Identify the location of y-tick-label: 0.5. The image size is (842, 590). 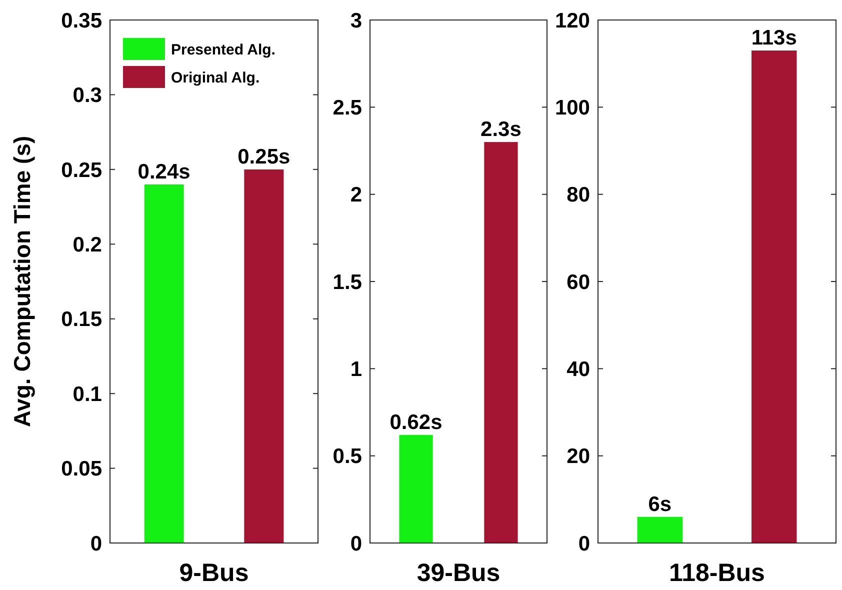
(347, 456).